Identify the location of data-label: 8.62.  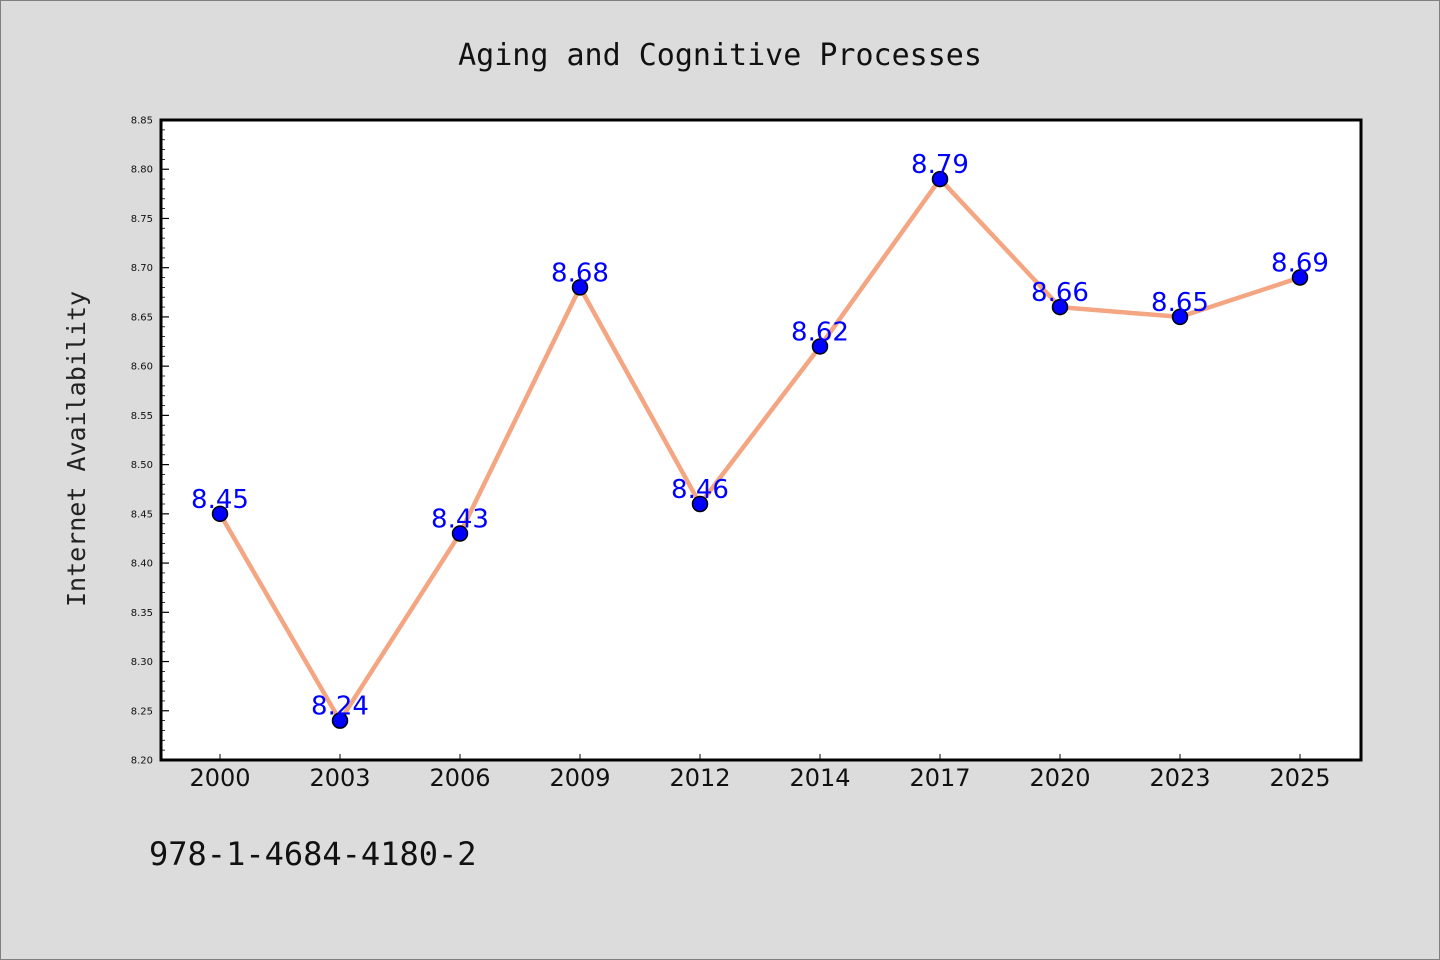
(820, 332).